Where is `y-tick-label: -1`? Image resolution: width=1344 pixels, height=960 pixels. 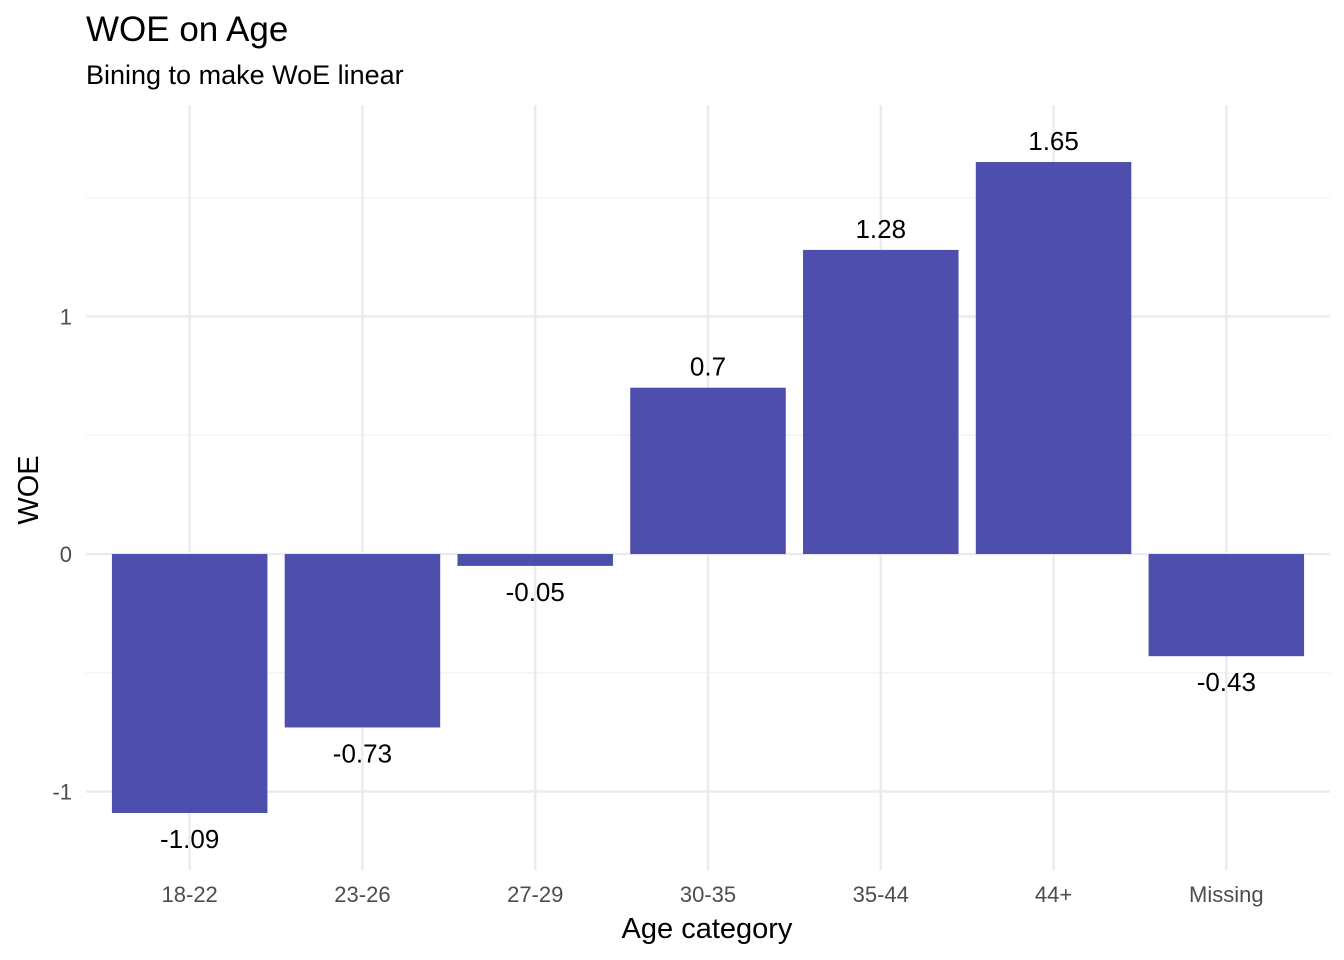
y-tick-label: -1 is located at coordinates (62, 792).